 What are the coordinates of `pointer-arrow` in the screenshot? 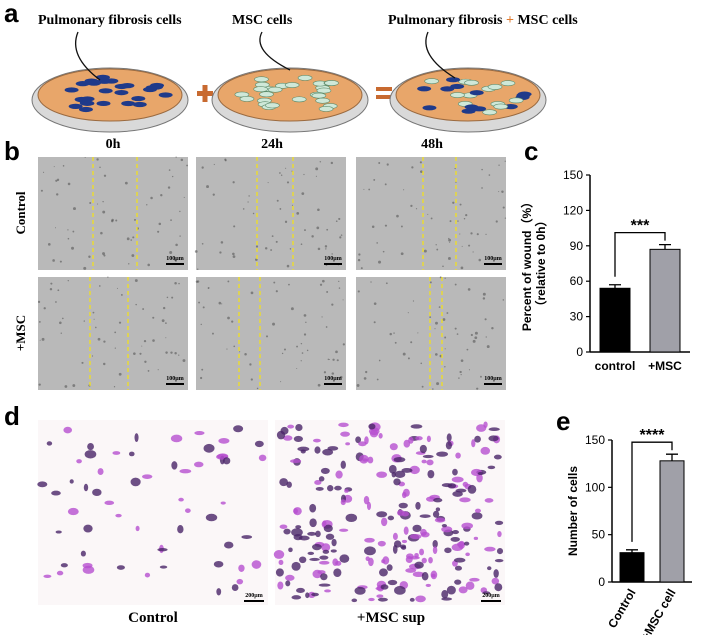 It's located at (440, 55).